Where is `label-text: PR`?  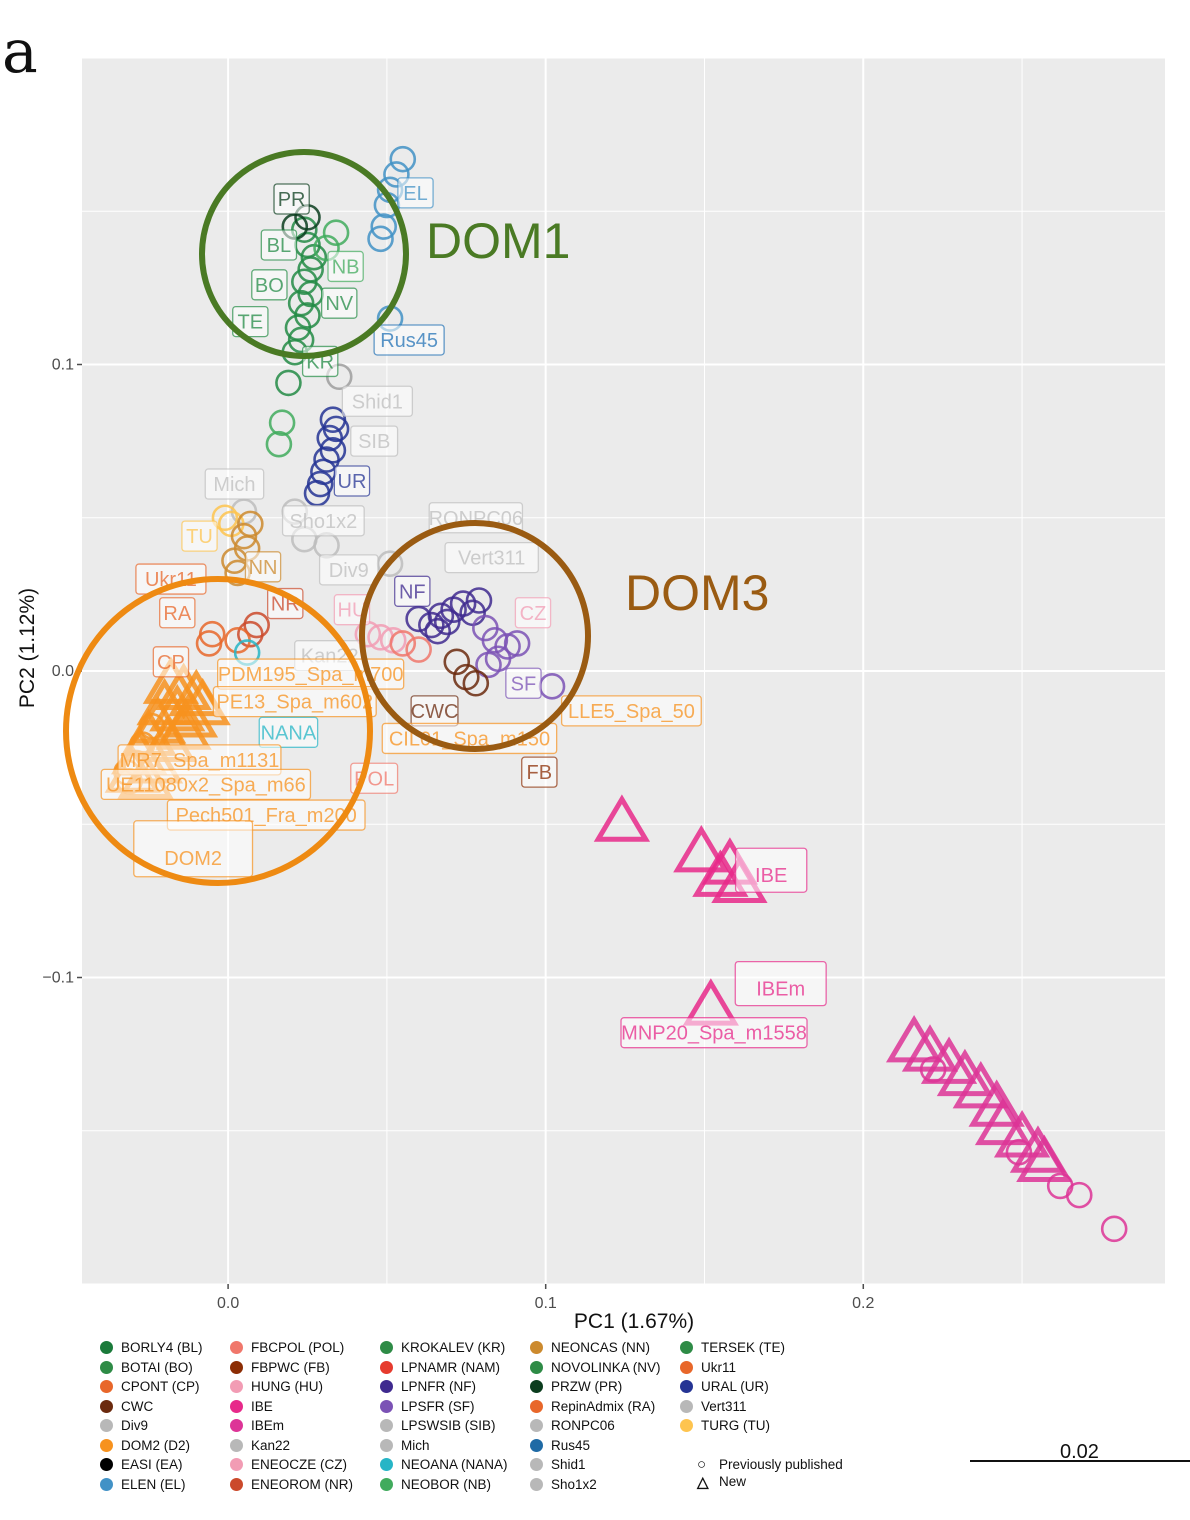
label-text: PR is located at coordinates (292, 200).